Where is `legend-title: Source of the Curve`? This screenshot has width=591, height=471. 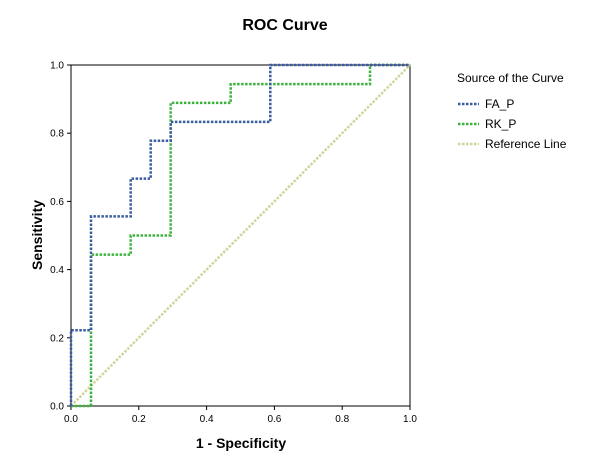
legend-title: Source of the Curve is located at coordinates (510, 78).